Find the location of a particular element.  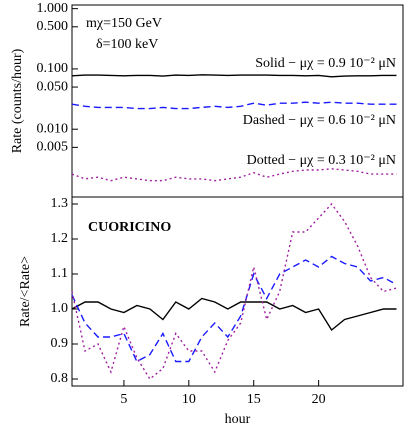

y-tick-label: 1.000 is located at coordinates (53, 8).